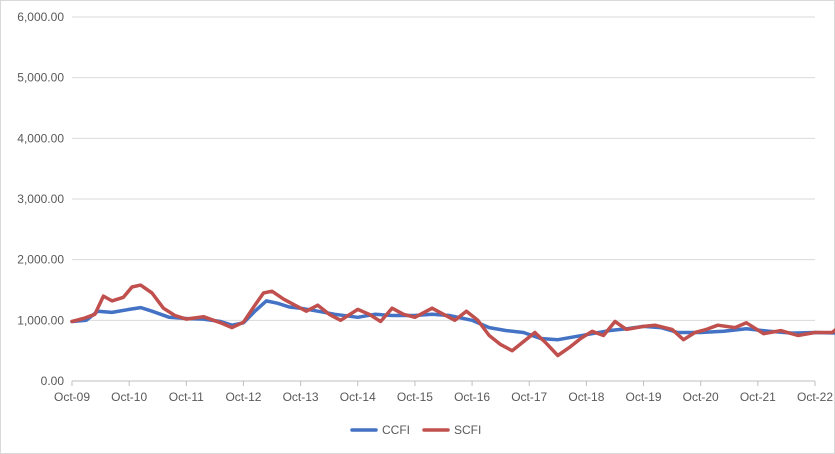  I want to click on x-tick-label: Oct-19, so click(644, 397).